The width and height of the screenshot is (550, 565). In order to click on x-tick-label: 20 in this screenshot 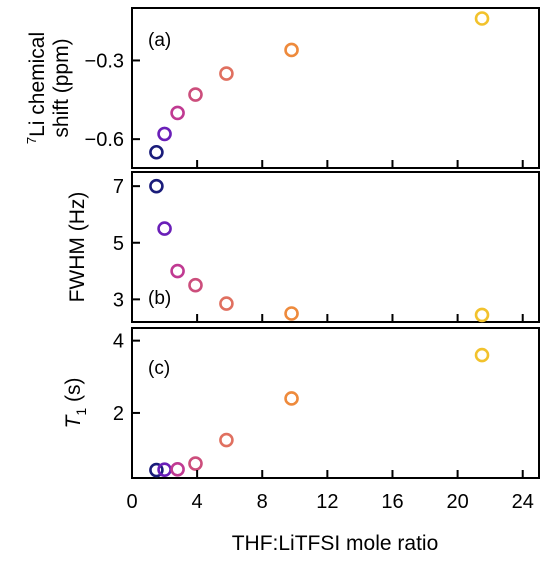, I will do `click(457, 502)`.